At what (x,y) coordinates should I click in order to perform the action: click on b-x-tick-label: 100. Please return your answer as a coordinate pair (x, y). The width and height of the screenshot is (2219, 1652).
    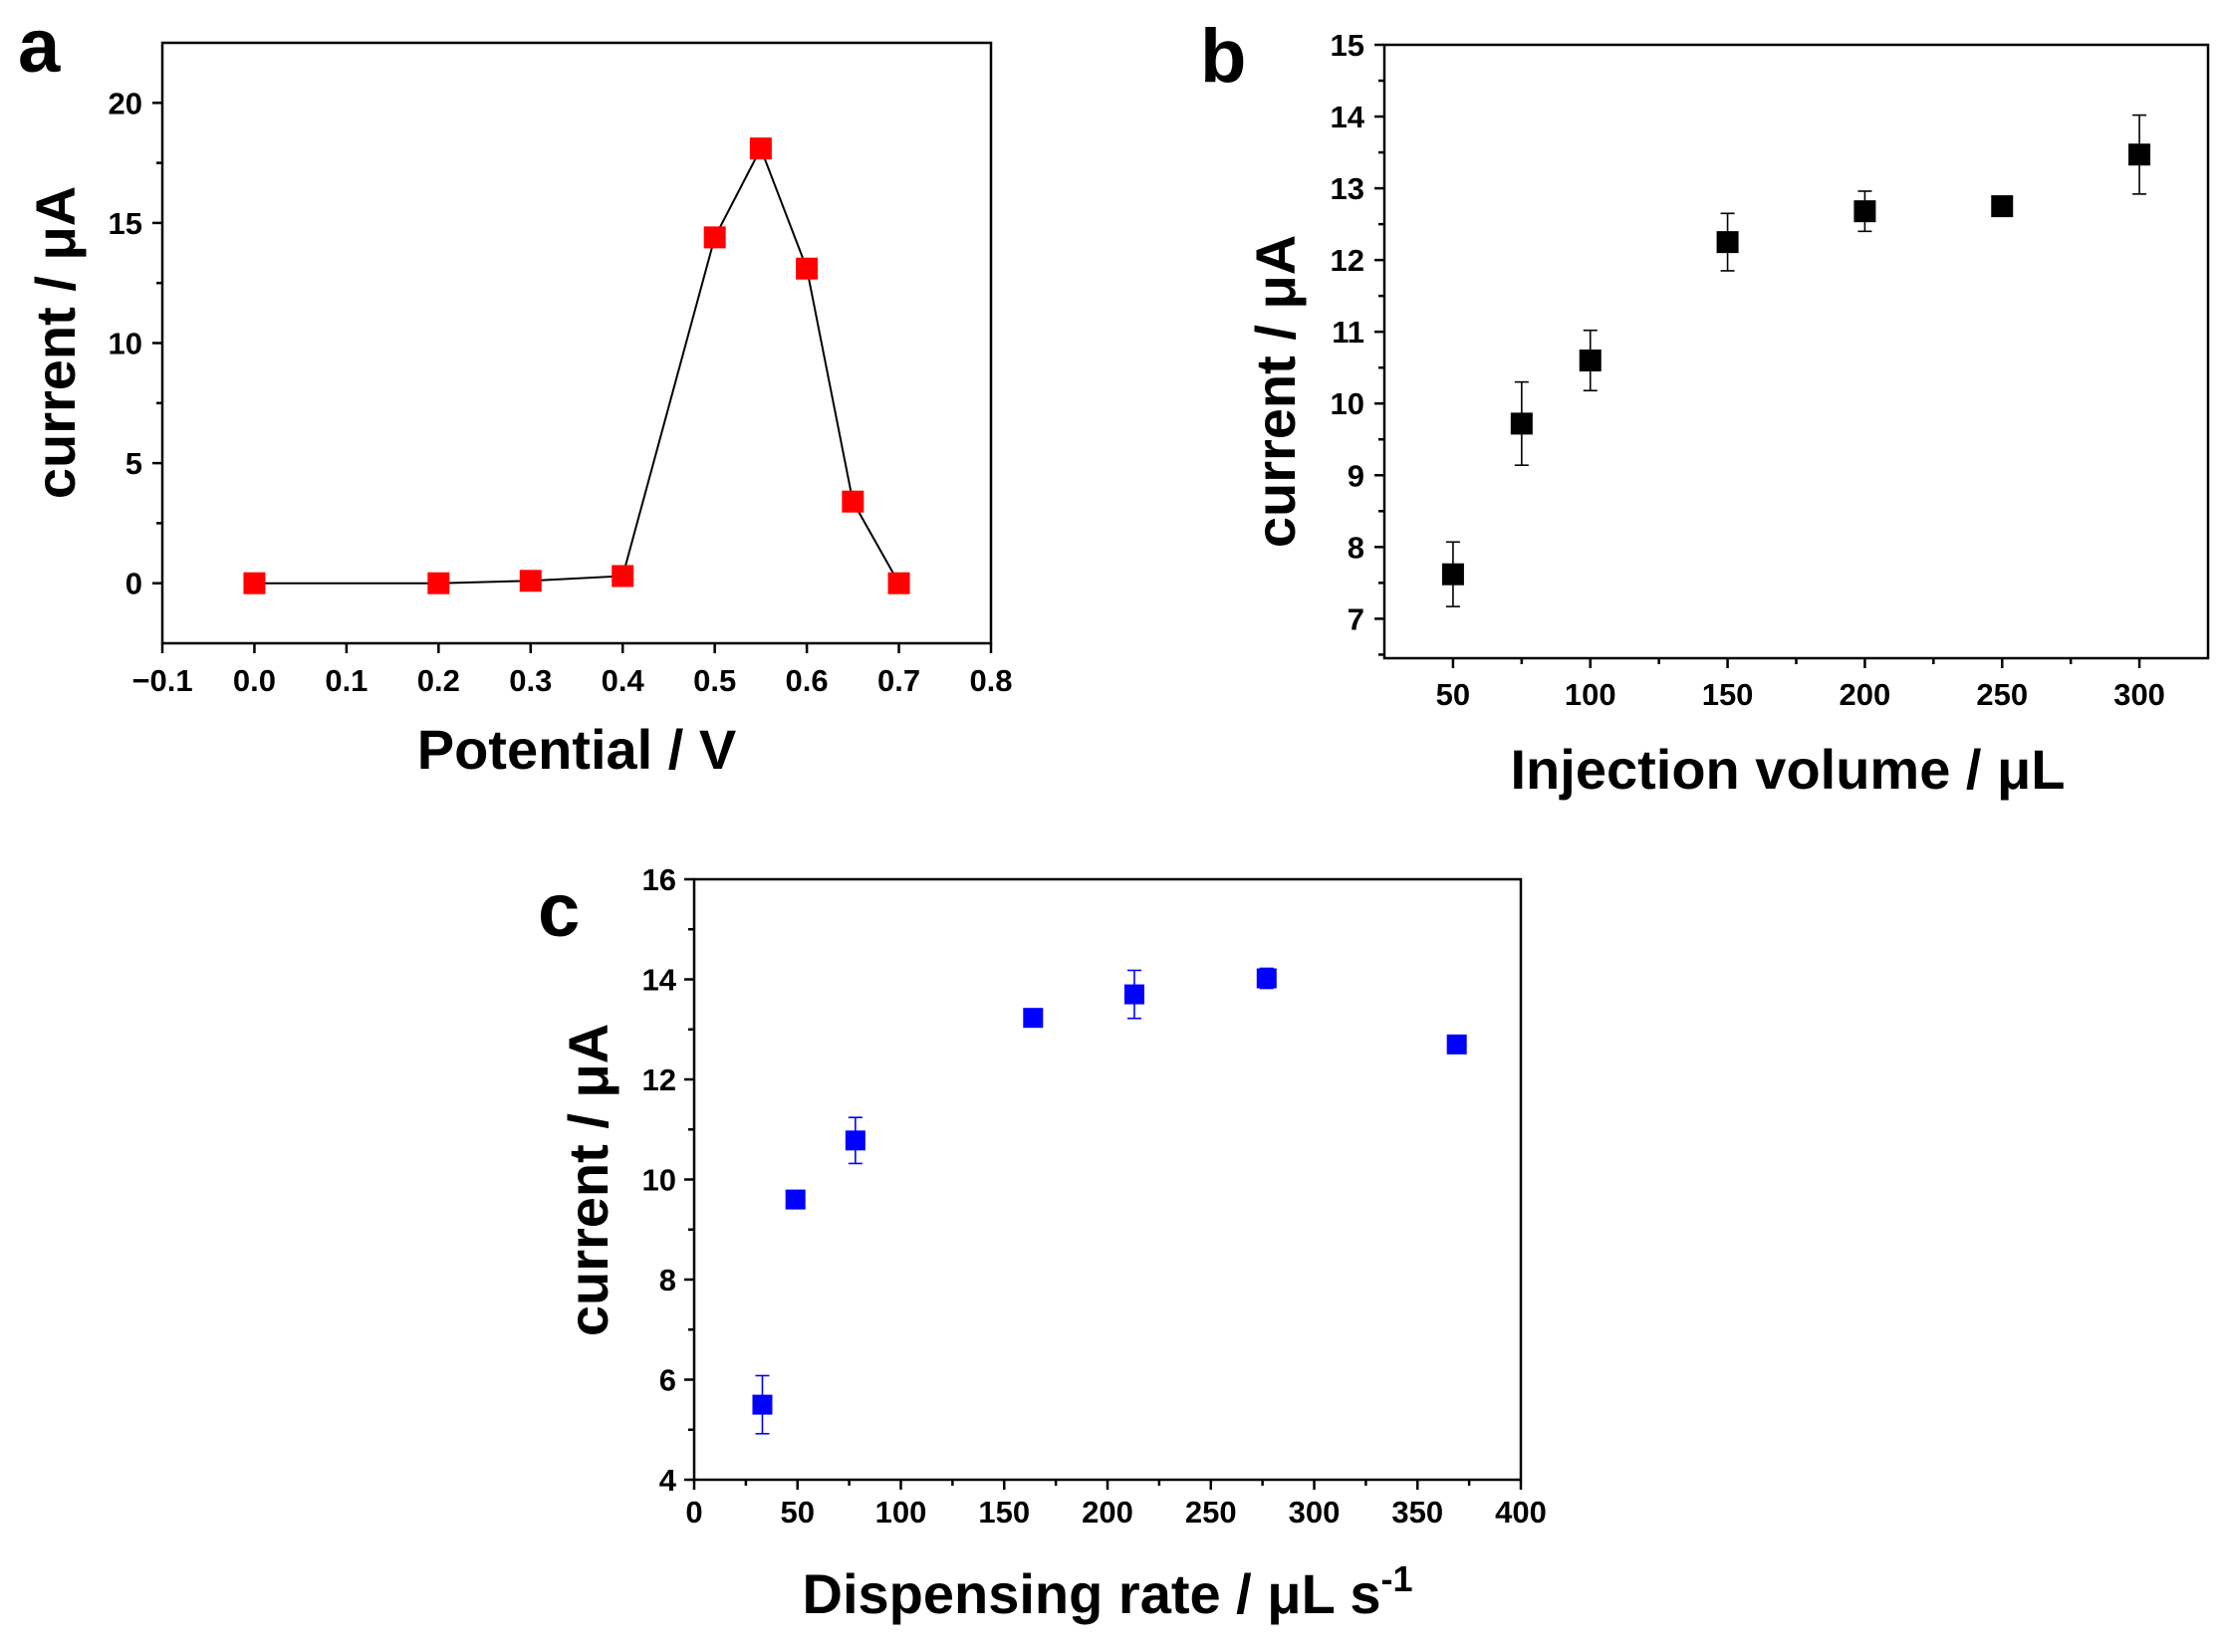
    Looking at the image, I should click on (1590, 694).